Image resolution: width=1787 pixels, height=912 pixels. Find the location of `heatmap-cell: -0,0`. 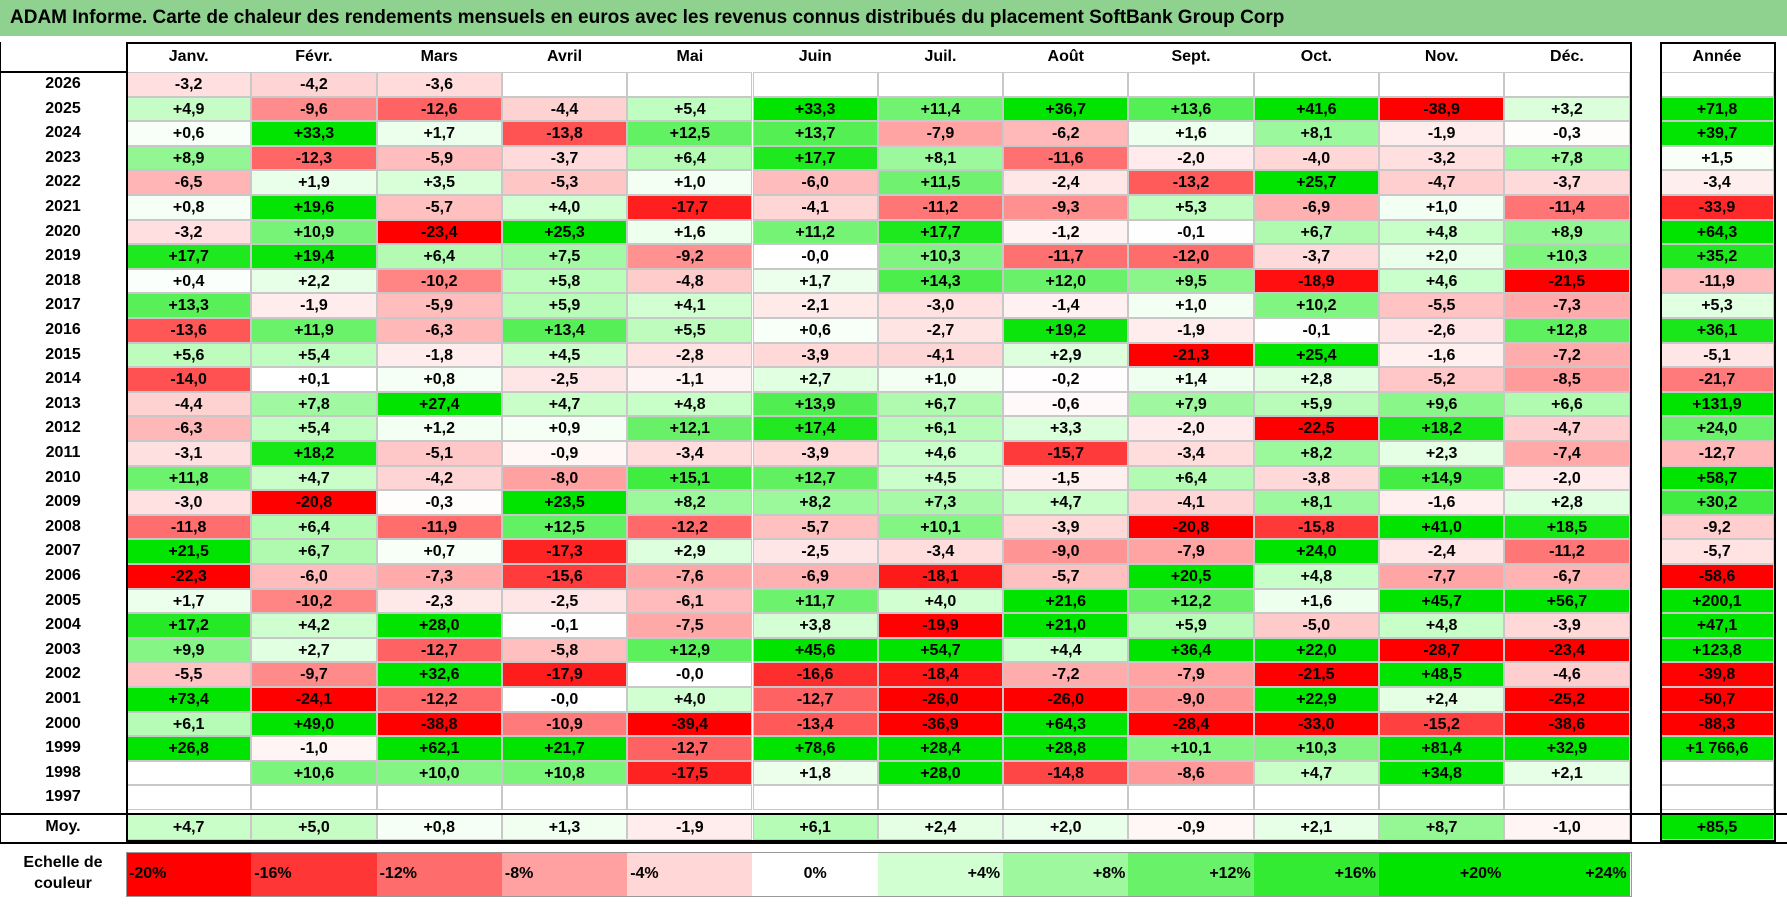

heatmap-cell: -0,0 is located at coordinates (690, 674).